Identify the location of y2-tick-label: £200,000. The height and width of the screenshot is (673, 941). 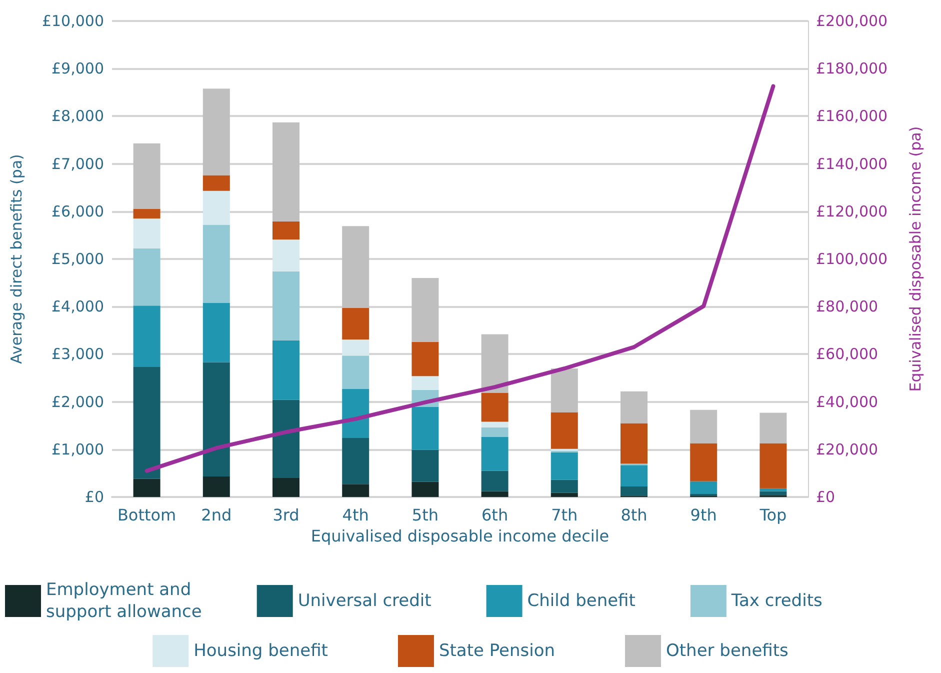
(852, 21).